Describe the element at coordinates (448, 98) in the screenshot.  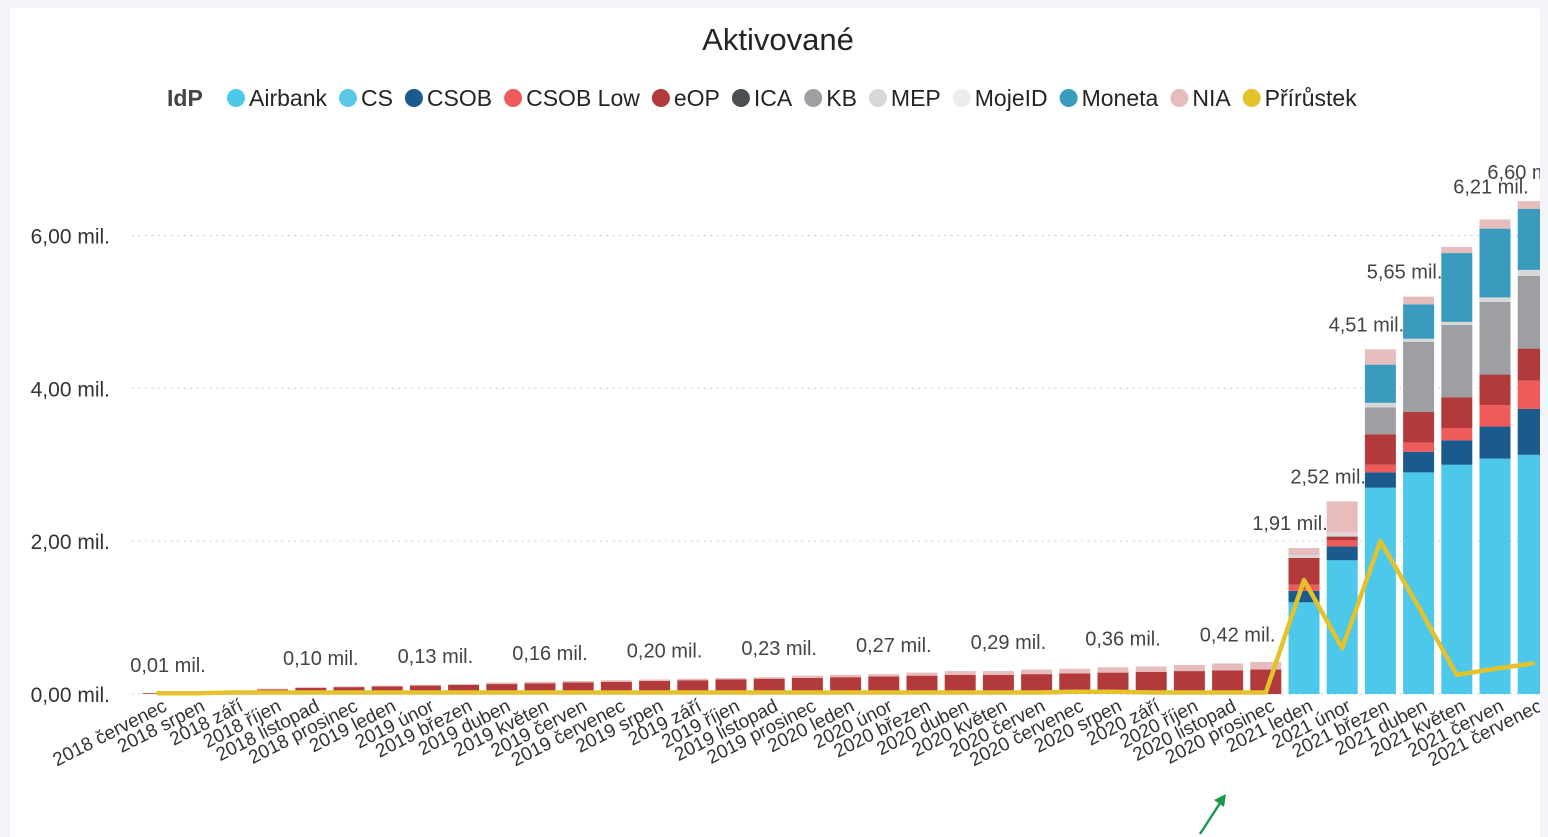
I see `legend-item: CSOB` at that location.